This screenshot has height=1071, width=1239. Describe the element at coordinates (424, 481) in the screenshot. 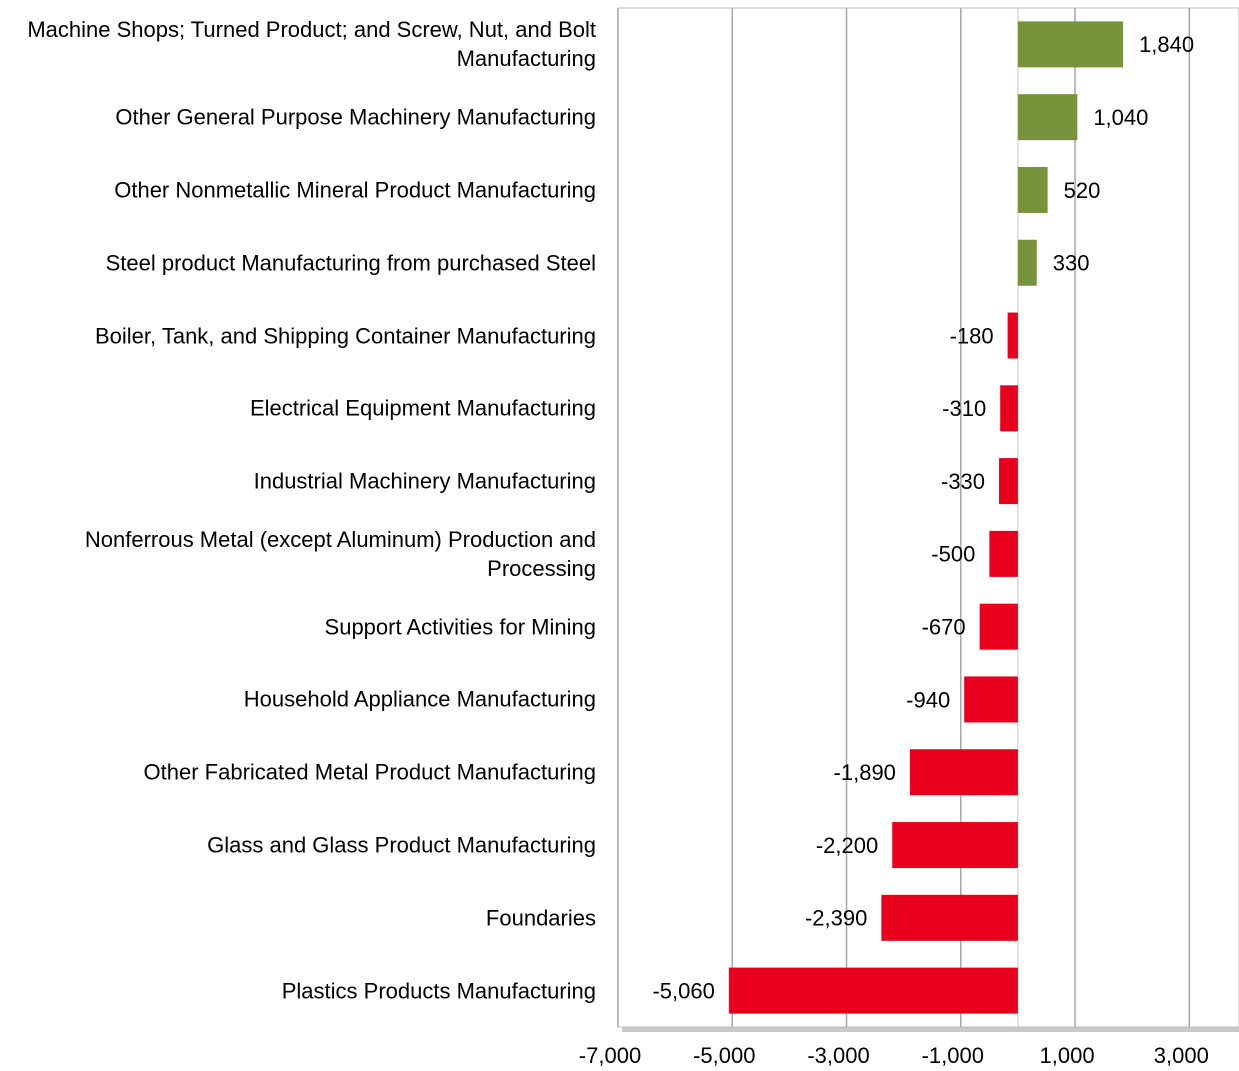

I see `category-label: Industrial Machinery Manufacturing` at that location.